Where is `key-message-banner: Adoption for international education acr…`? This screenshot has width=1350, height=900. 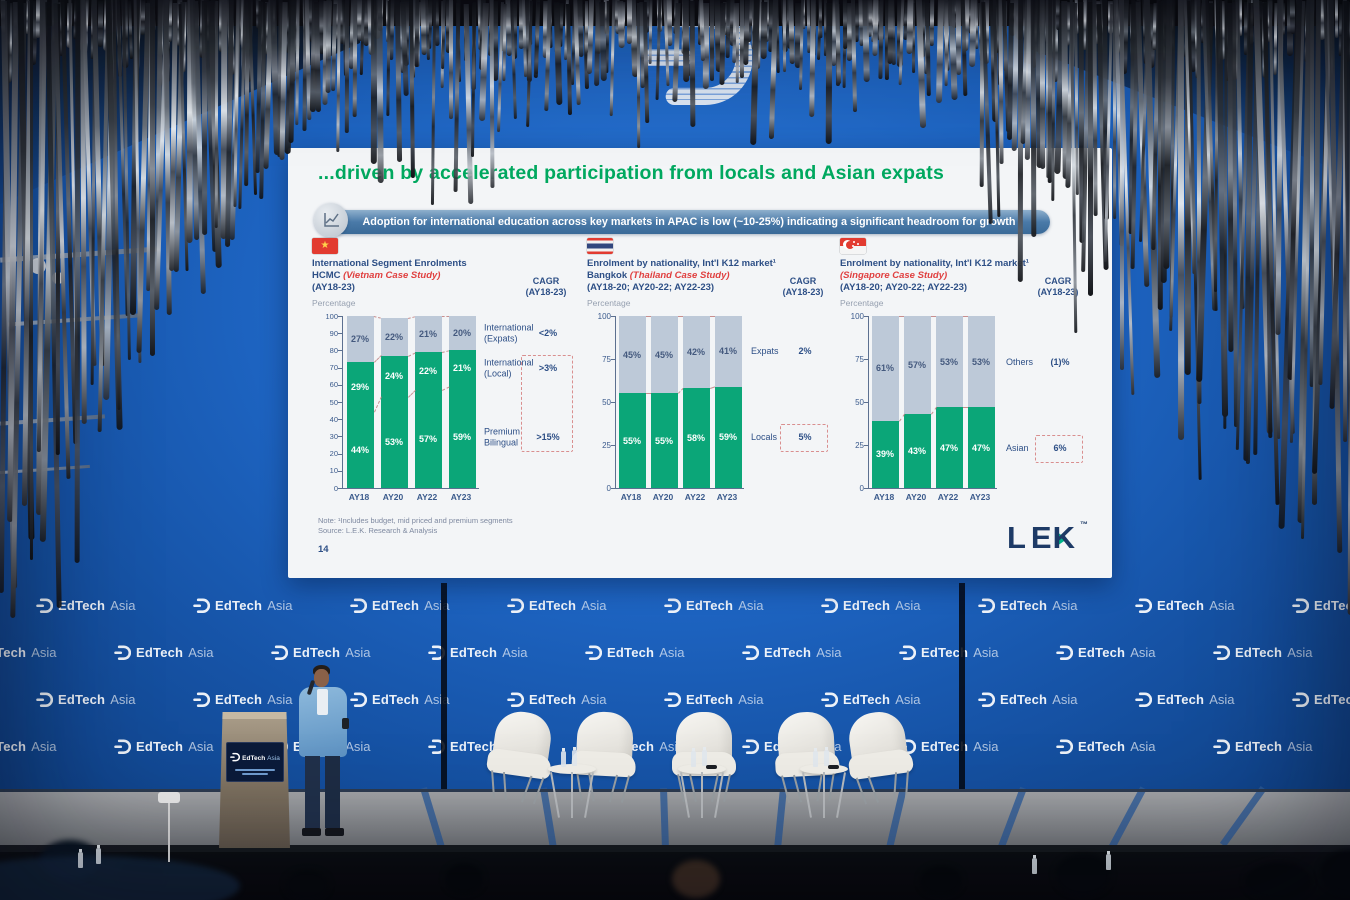
key-message-banner: Adoption for international education acr… is located at coordinates (689, 222).